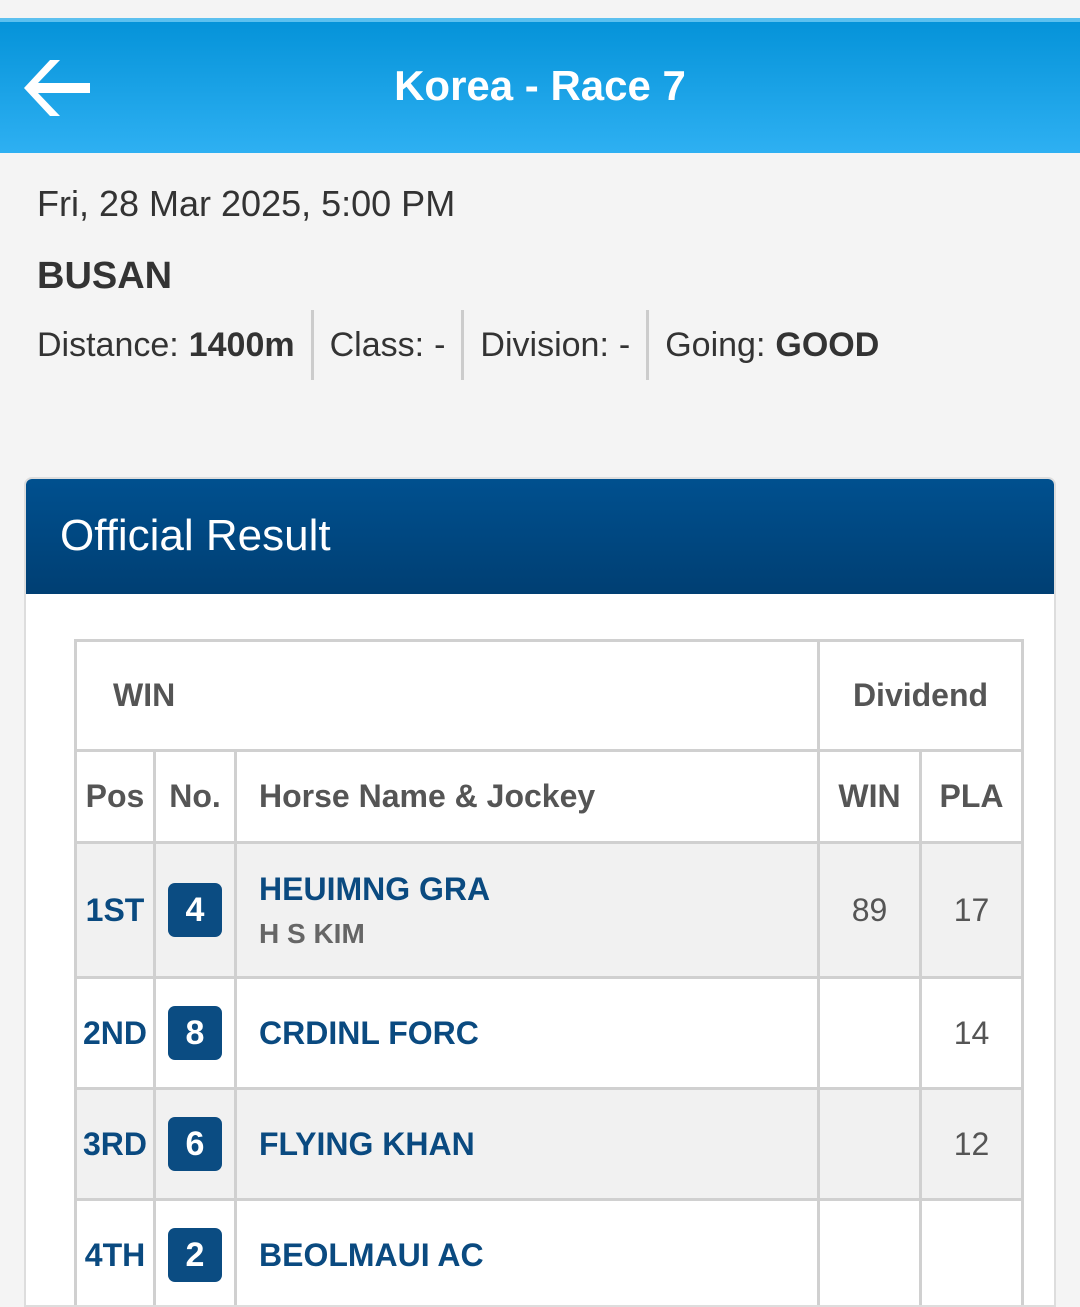  What do you see at coordinates (115, 1033) in the screenshot?
I see `position: 2ND` at bounding box center [115, 1033].